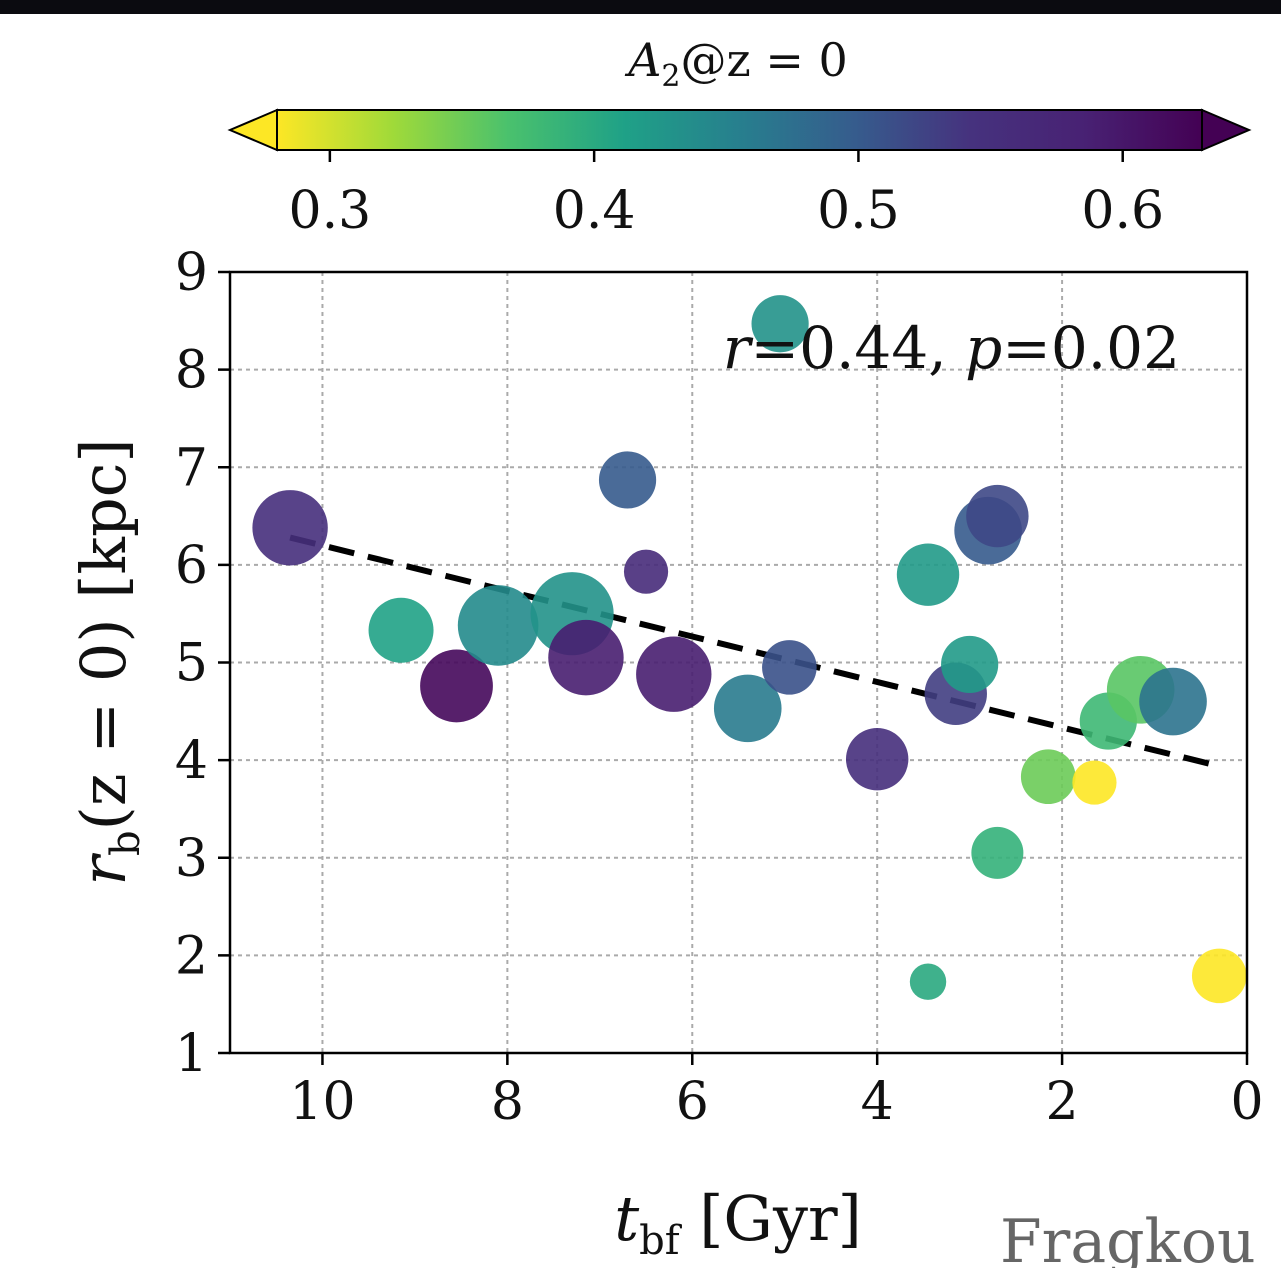 This screenshot has height=1268, width=1281. Describe the element at coordinates (191, 566) in the screenshot. I see `y-tick-label: 6` at that location.